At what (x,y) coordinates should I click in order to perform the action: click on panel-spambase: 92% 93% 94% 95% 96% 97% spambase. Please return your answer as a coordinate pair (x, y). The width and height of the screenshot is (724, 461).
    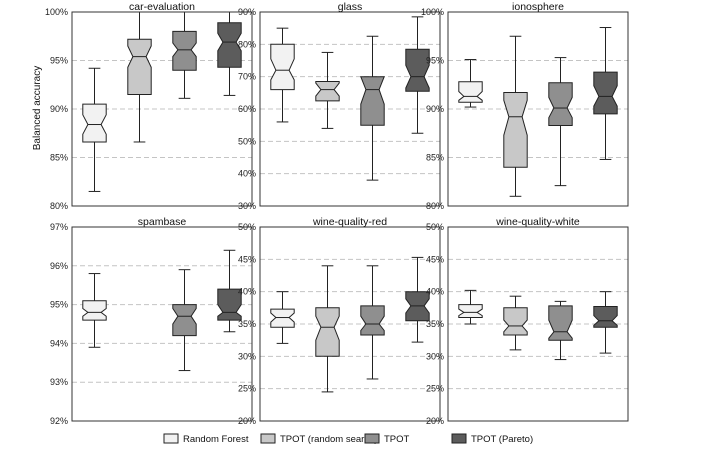
    Looking at the image, I should click on (151, 321).